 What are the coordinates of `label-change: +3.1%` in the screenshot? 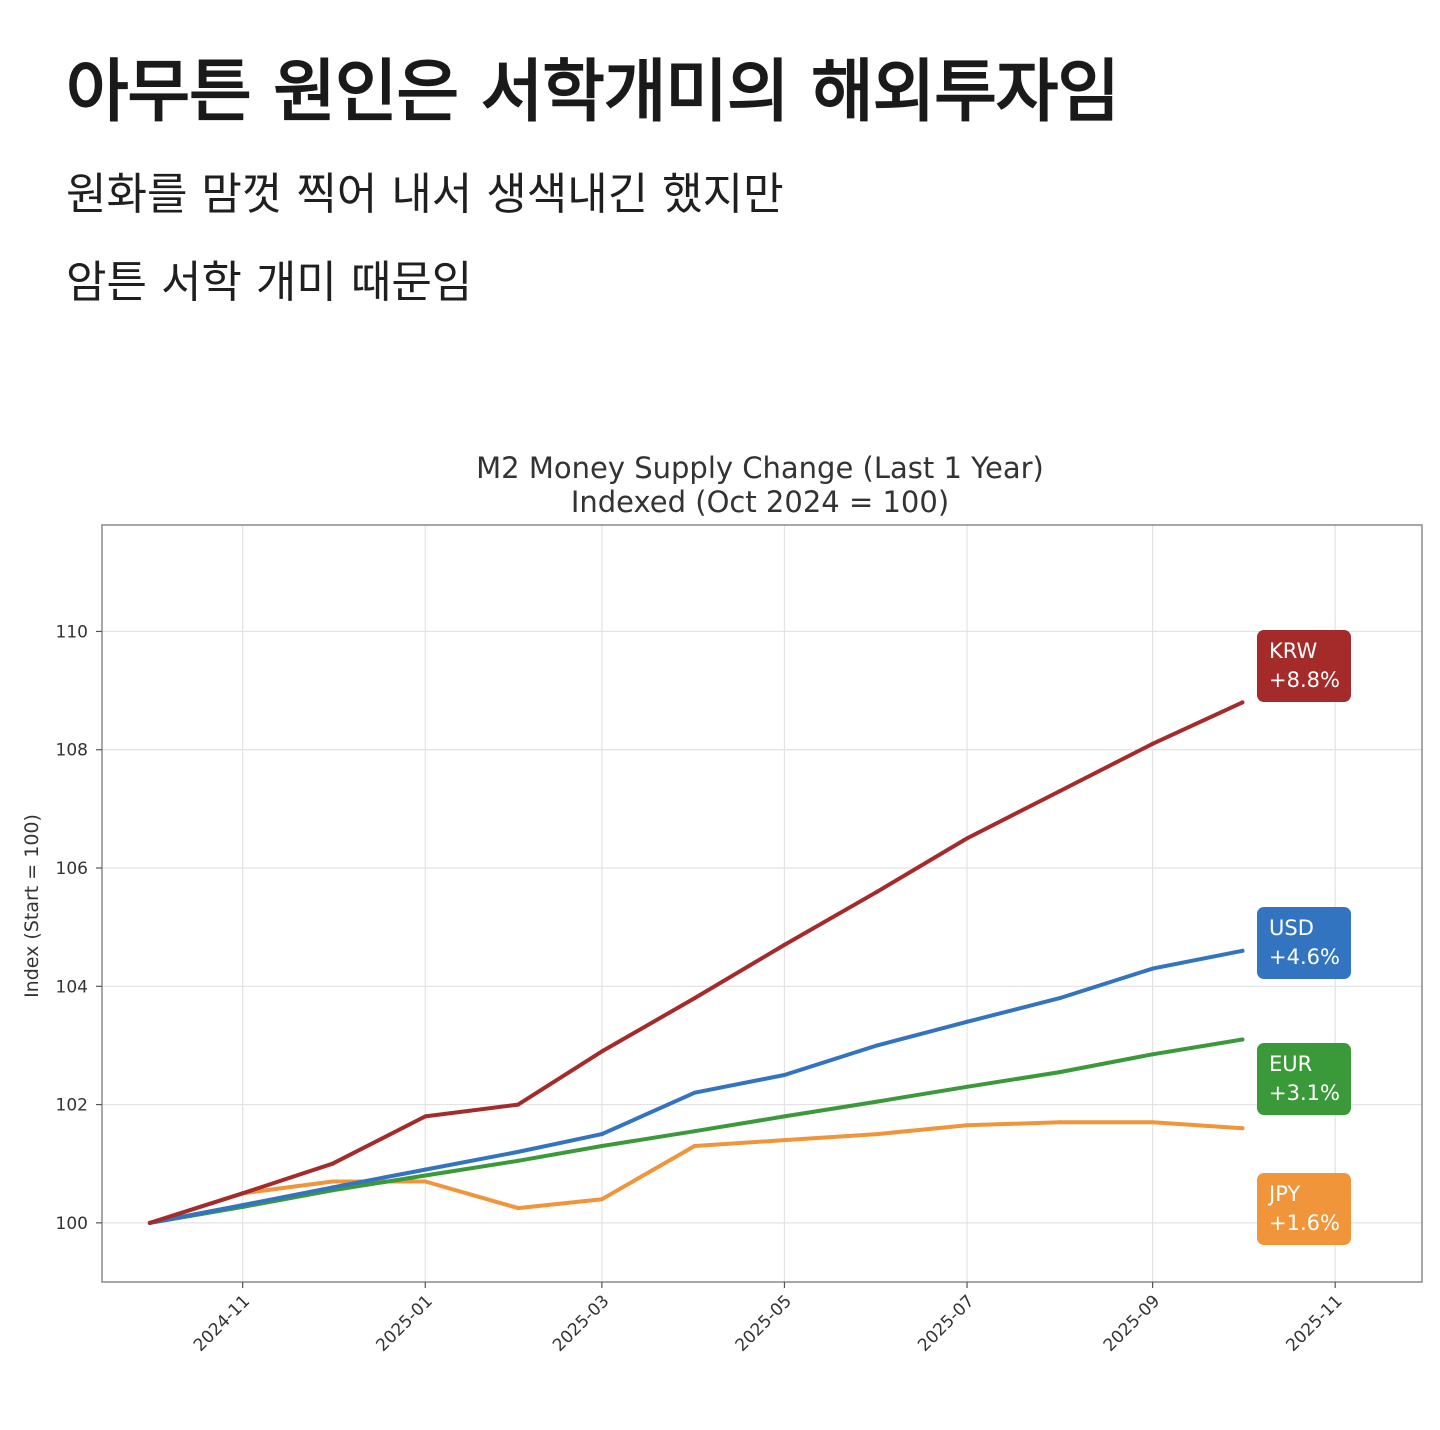 It's located at (1304, 1093).